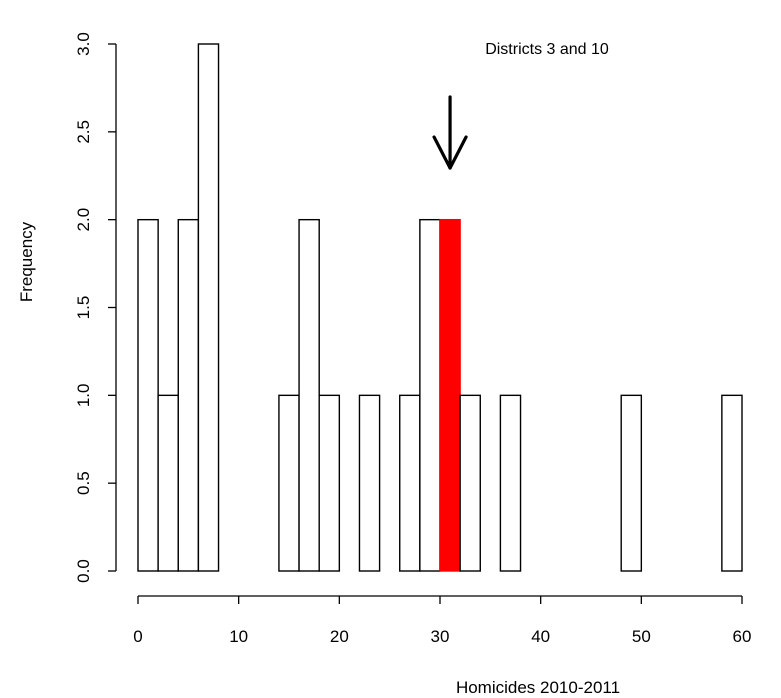  I want to click on x-tick-label: 10, so click(238, 636).